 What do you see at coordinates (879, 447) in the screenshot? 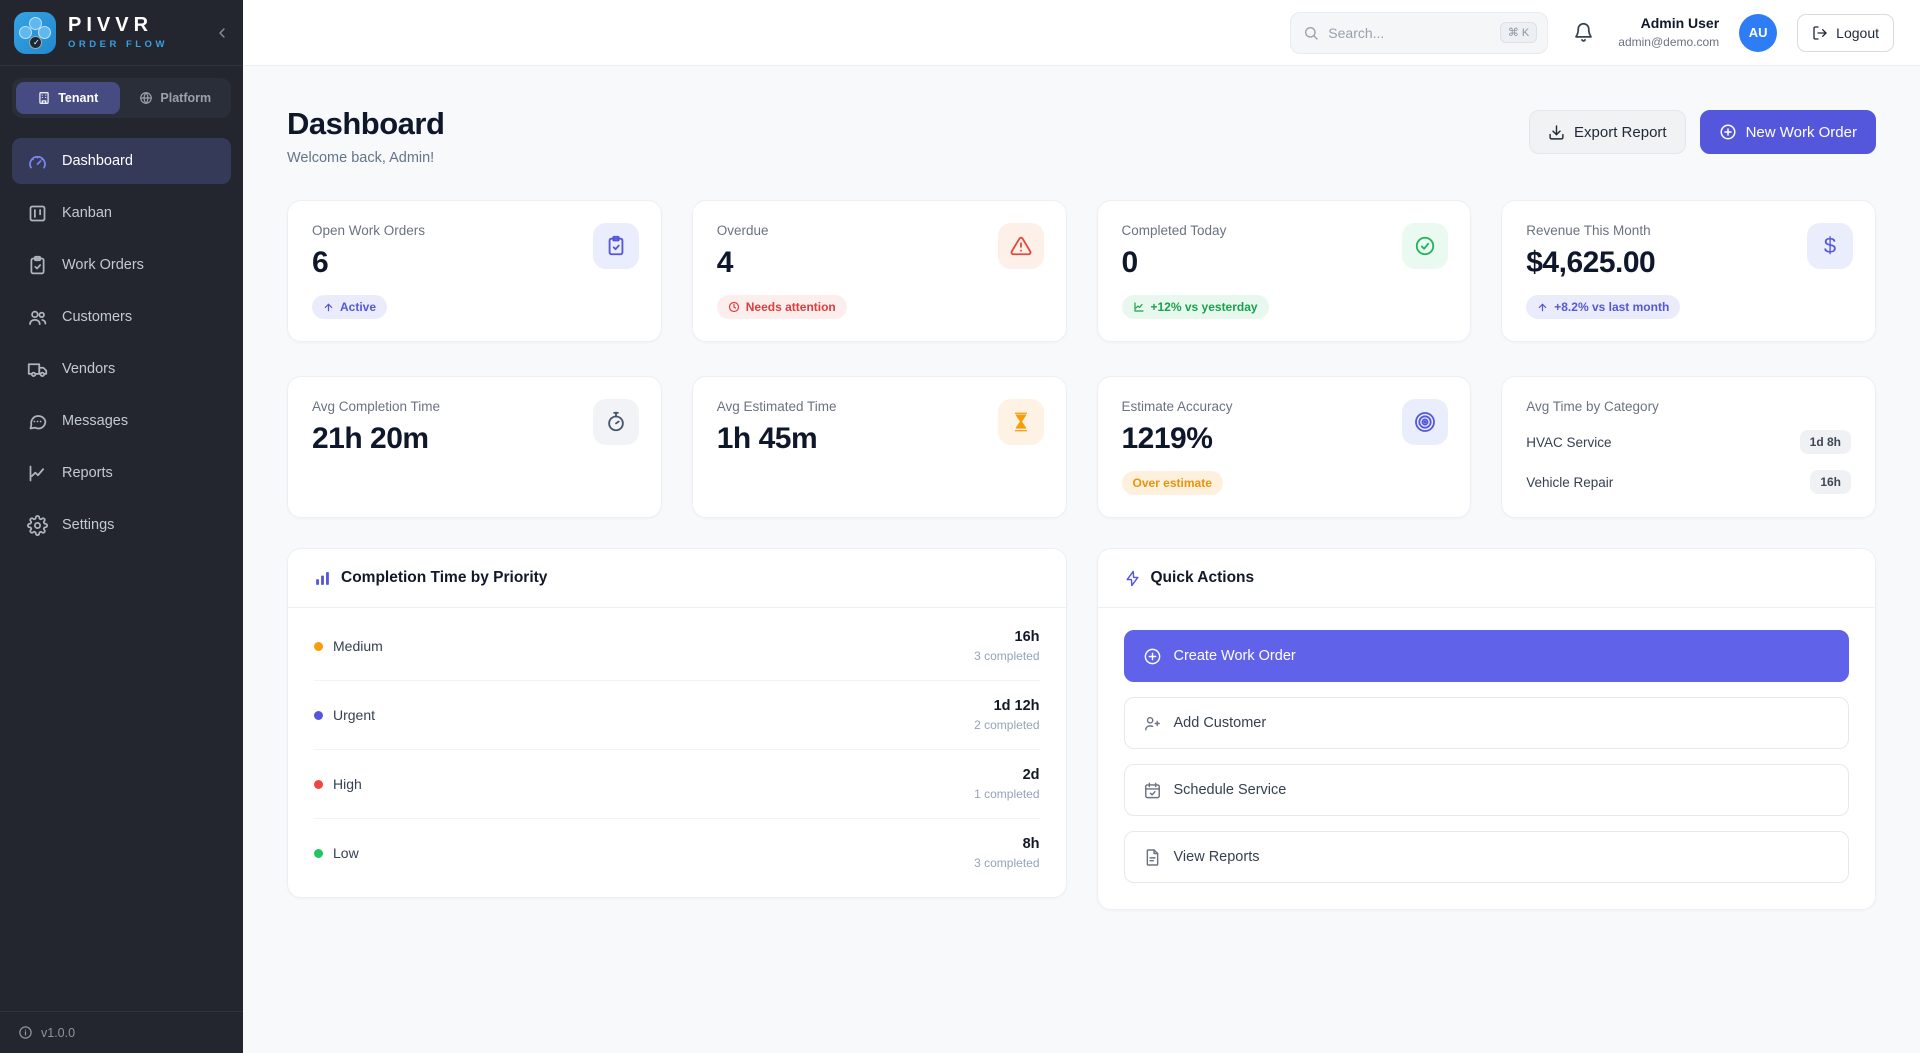
I see `stat-card-avg-estimated: Avg Estimated Time 1h 45m` at bounding box center [879, 447].